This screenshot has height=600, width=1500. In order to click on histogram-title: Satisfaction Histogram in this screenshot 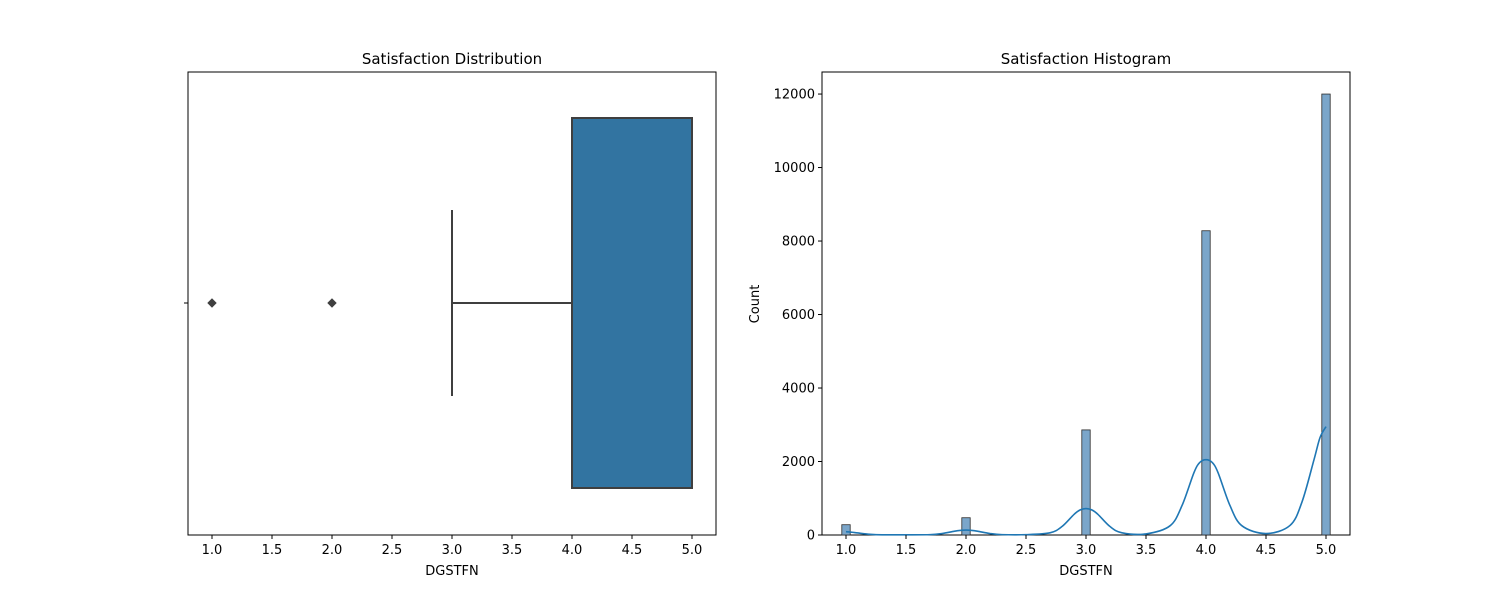, I will do `click(1086, 59)`.